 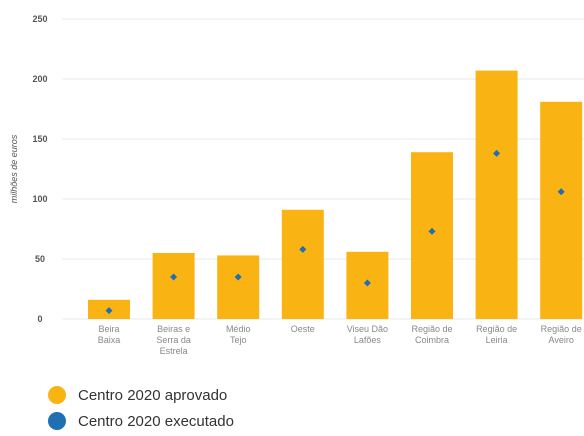 I want to click on y-tick-label-50: 50, so click(x=40, y=259).